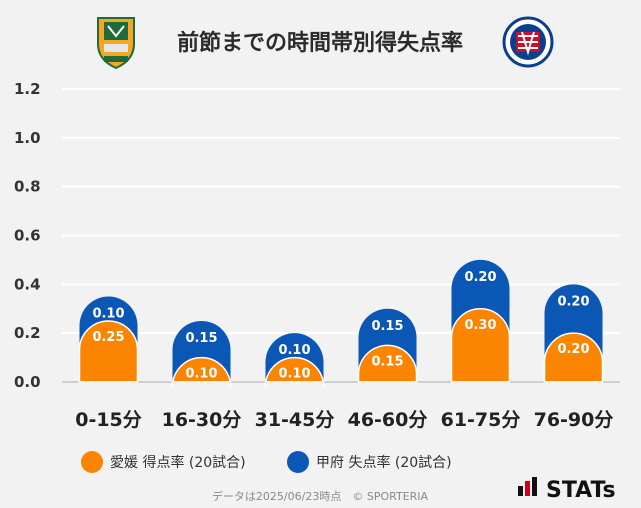 This screenshot has width=641, height=508. I want to click on chart-title: 前節までの時間帯別得失点率, so click(320, 43).